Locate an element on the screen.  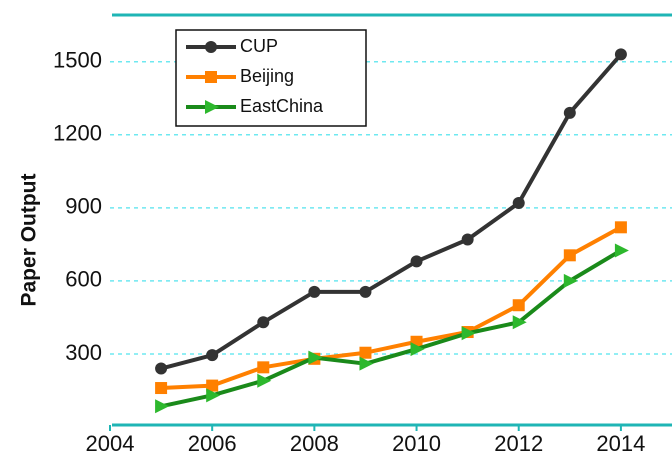
legend-label: Beijing is located at coordinates (267, 76).